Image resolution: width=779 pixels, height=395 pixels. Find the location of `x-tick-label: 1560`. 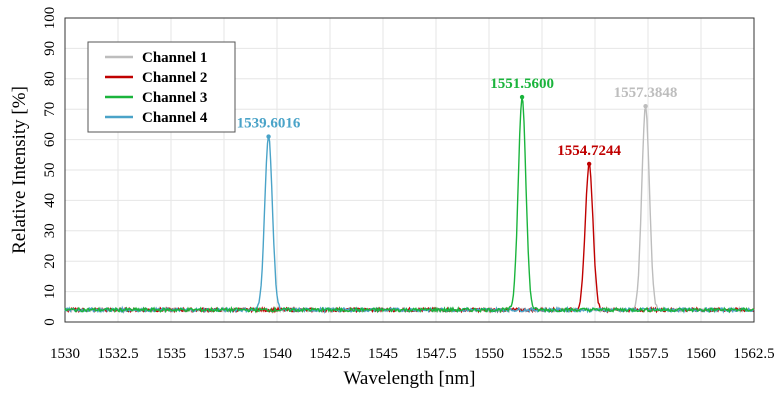

x-tick-label: 1560 is located at coordinates (701, 354).